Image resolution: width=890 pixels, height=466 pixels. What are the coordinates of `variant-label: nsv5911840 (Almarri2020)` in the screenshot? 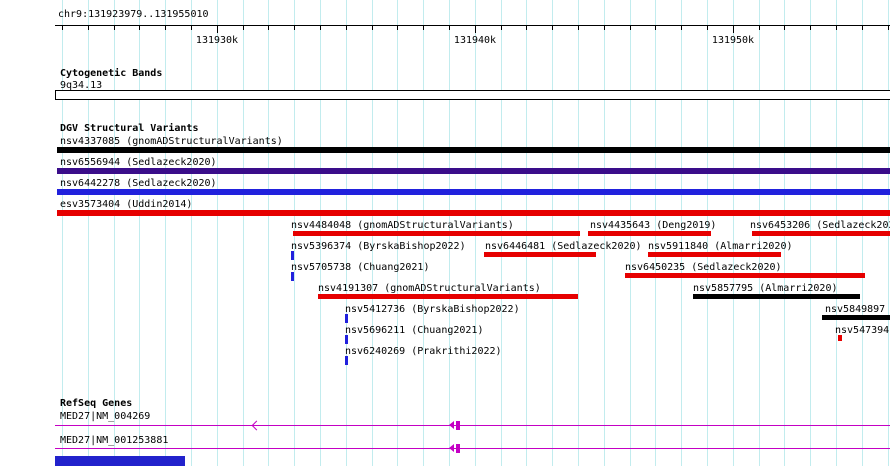 It's located at (720, 246).